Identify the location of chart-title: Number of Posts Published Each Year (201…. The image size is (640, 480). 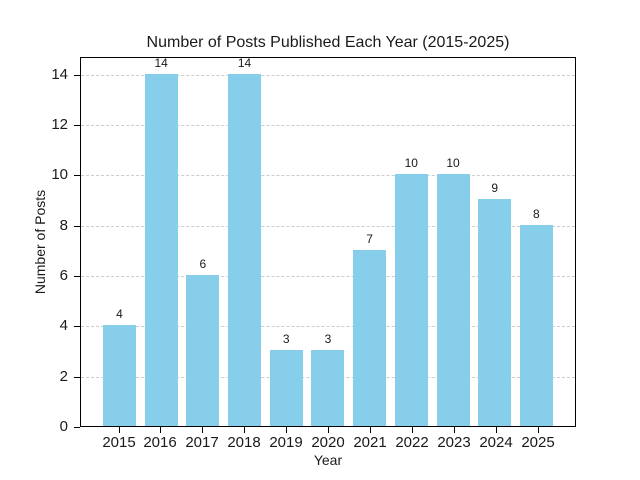
(328, 42).